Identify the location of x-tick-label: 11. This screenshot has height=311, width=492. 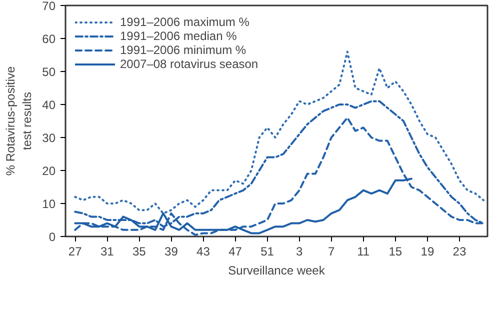
(363, 251).